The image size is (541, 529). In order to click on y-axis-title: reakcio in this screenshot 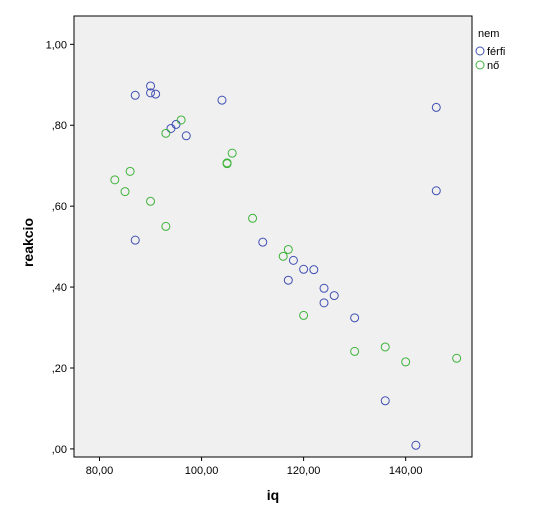, I will do `click(28, 242)`.